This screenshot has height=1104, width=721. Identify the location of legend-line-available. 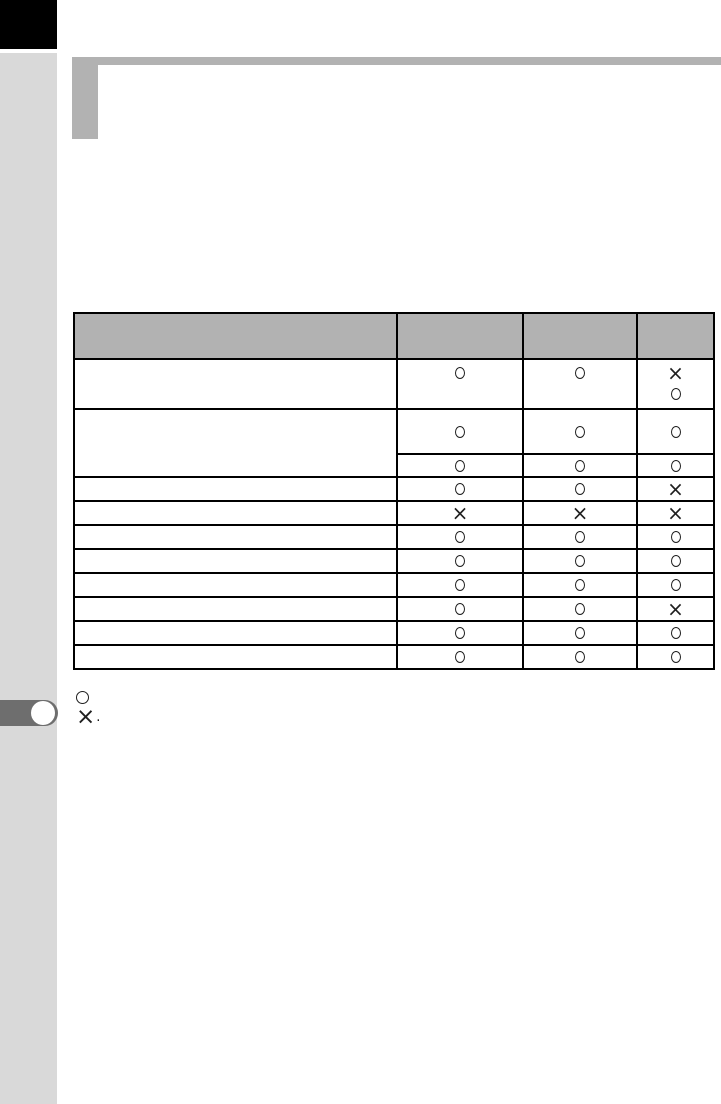
(88, 697).